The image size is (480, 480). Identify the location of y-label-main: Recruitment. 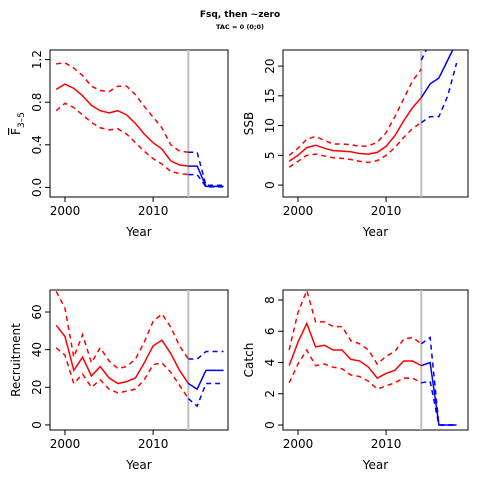
(16, 360).